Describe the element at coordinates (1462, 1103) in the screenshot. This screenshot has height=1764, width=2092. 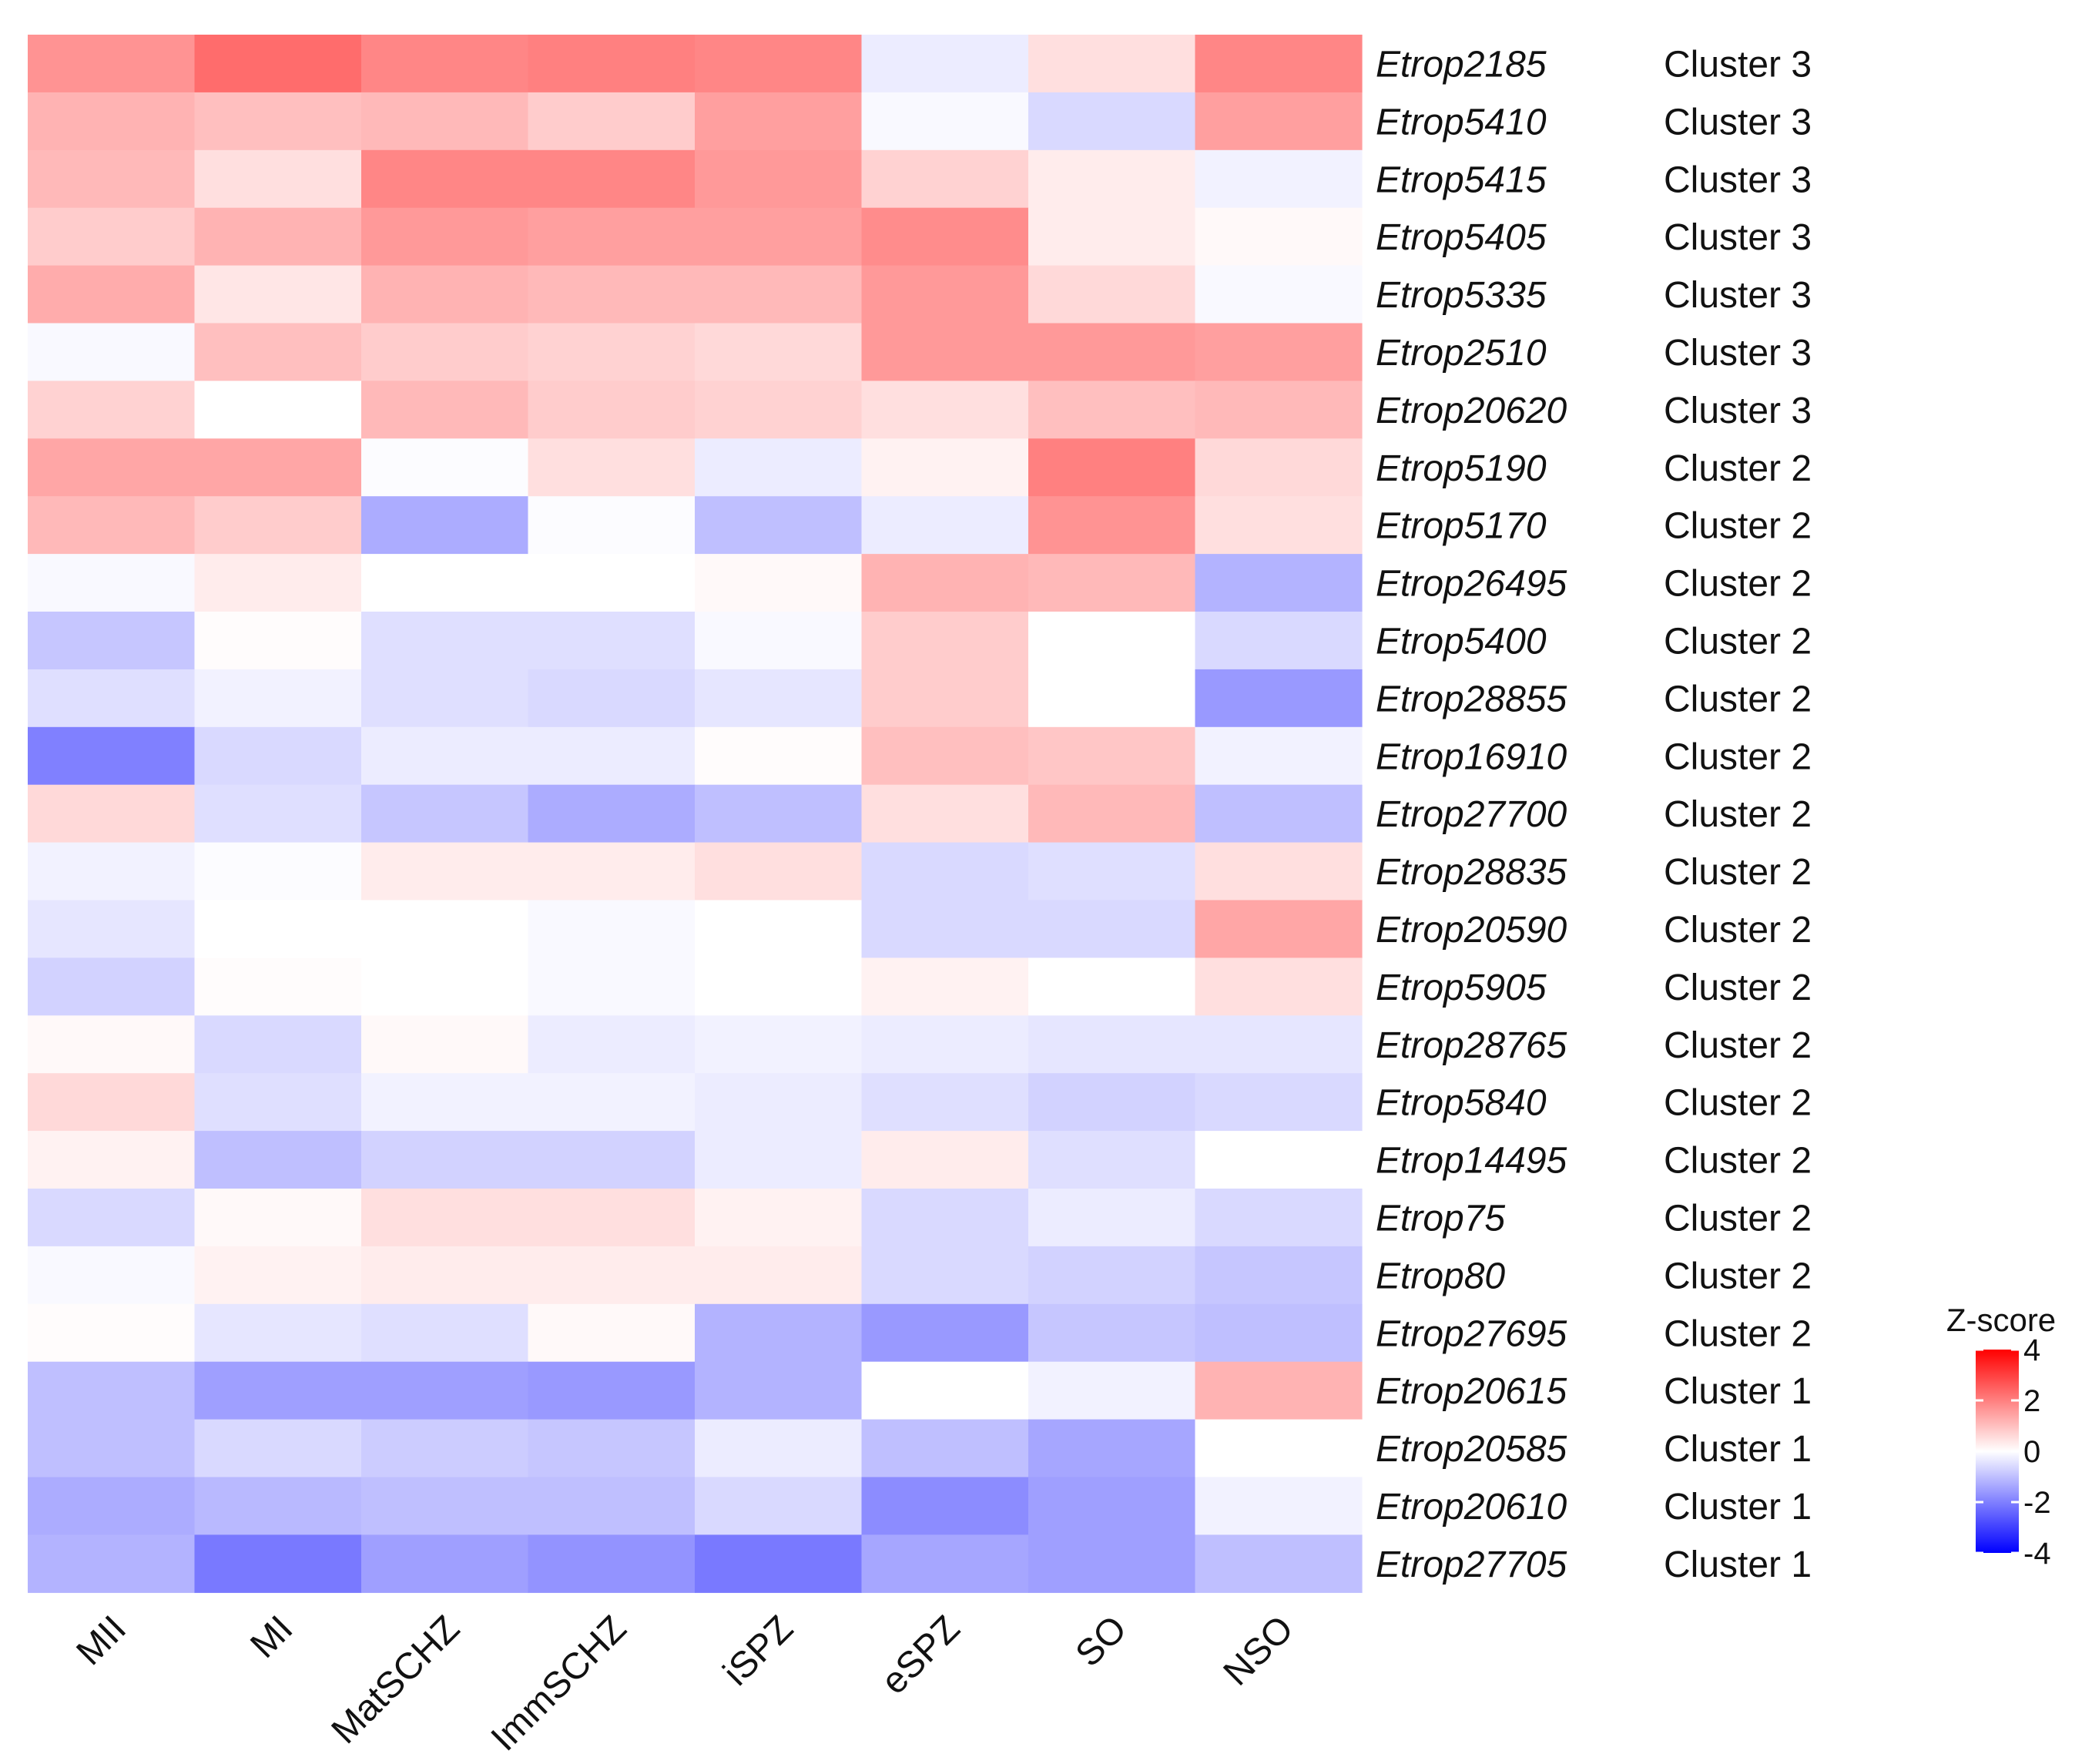
I see `row-label-gene: Etrop5840` at that location.